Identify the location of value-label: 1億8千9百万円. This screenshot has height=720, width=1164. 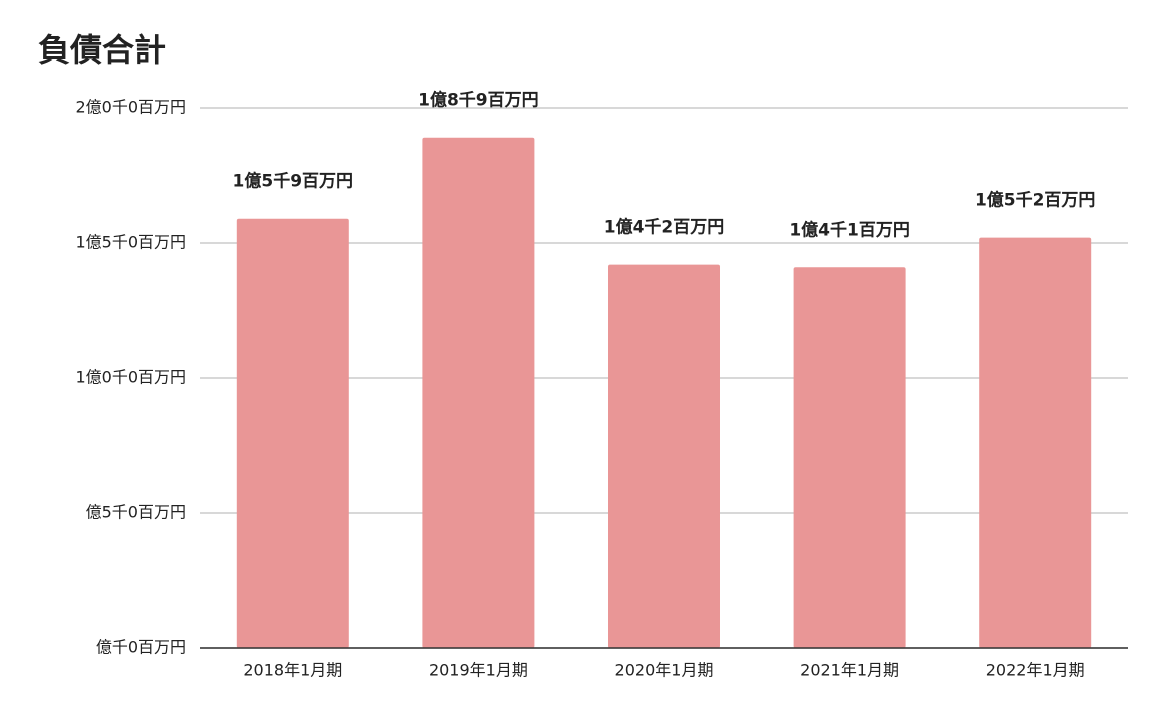
(478, 100).